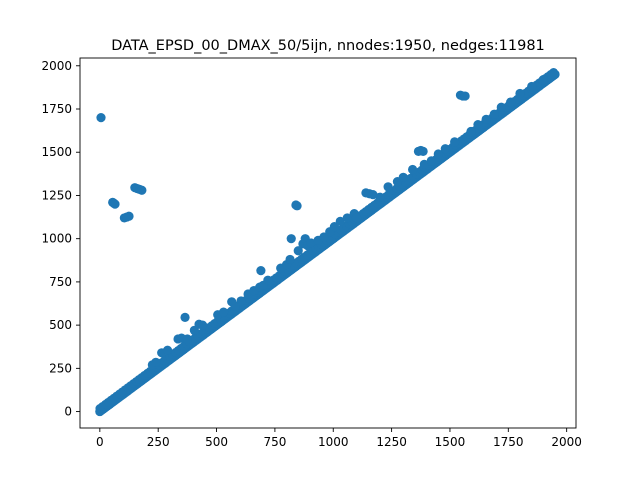  What do you see at coordinates (56, 66) in the screenshot?
I see `y-tick-label: 2000` at bounding box center [56, 66].